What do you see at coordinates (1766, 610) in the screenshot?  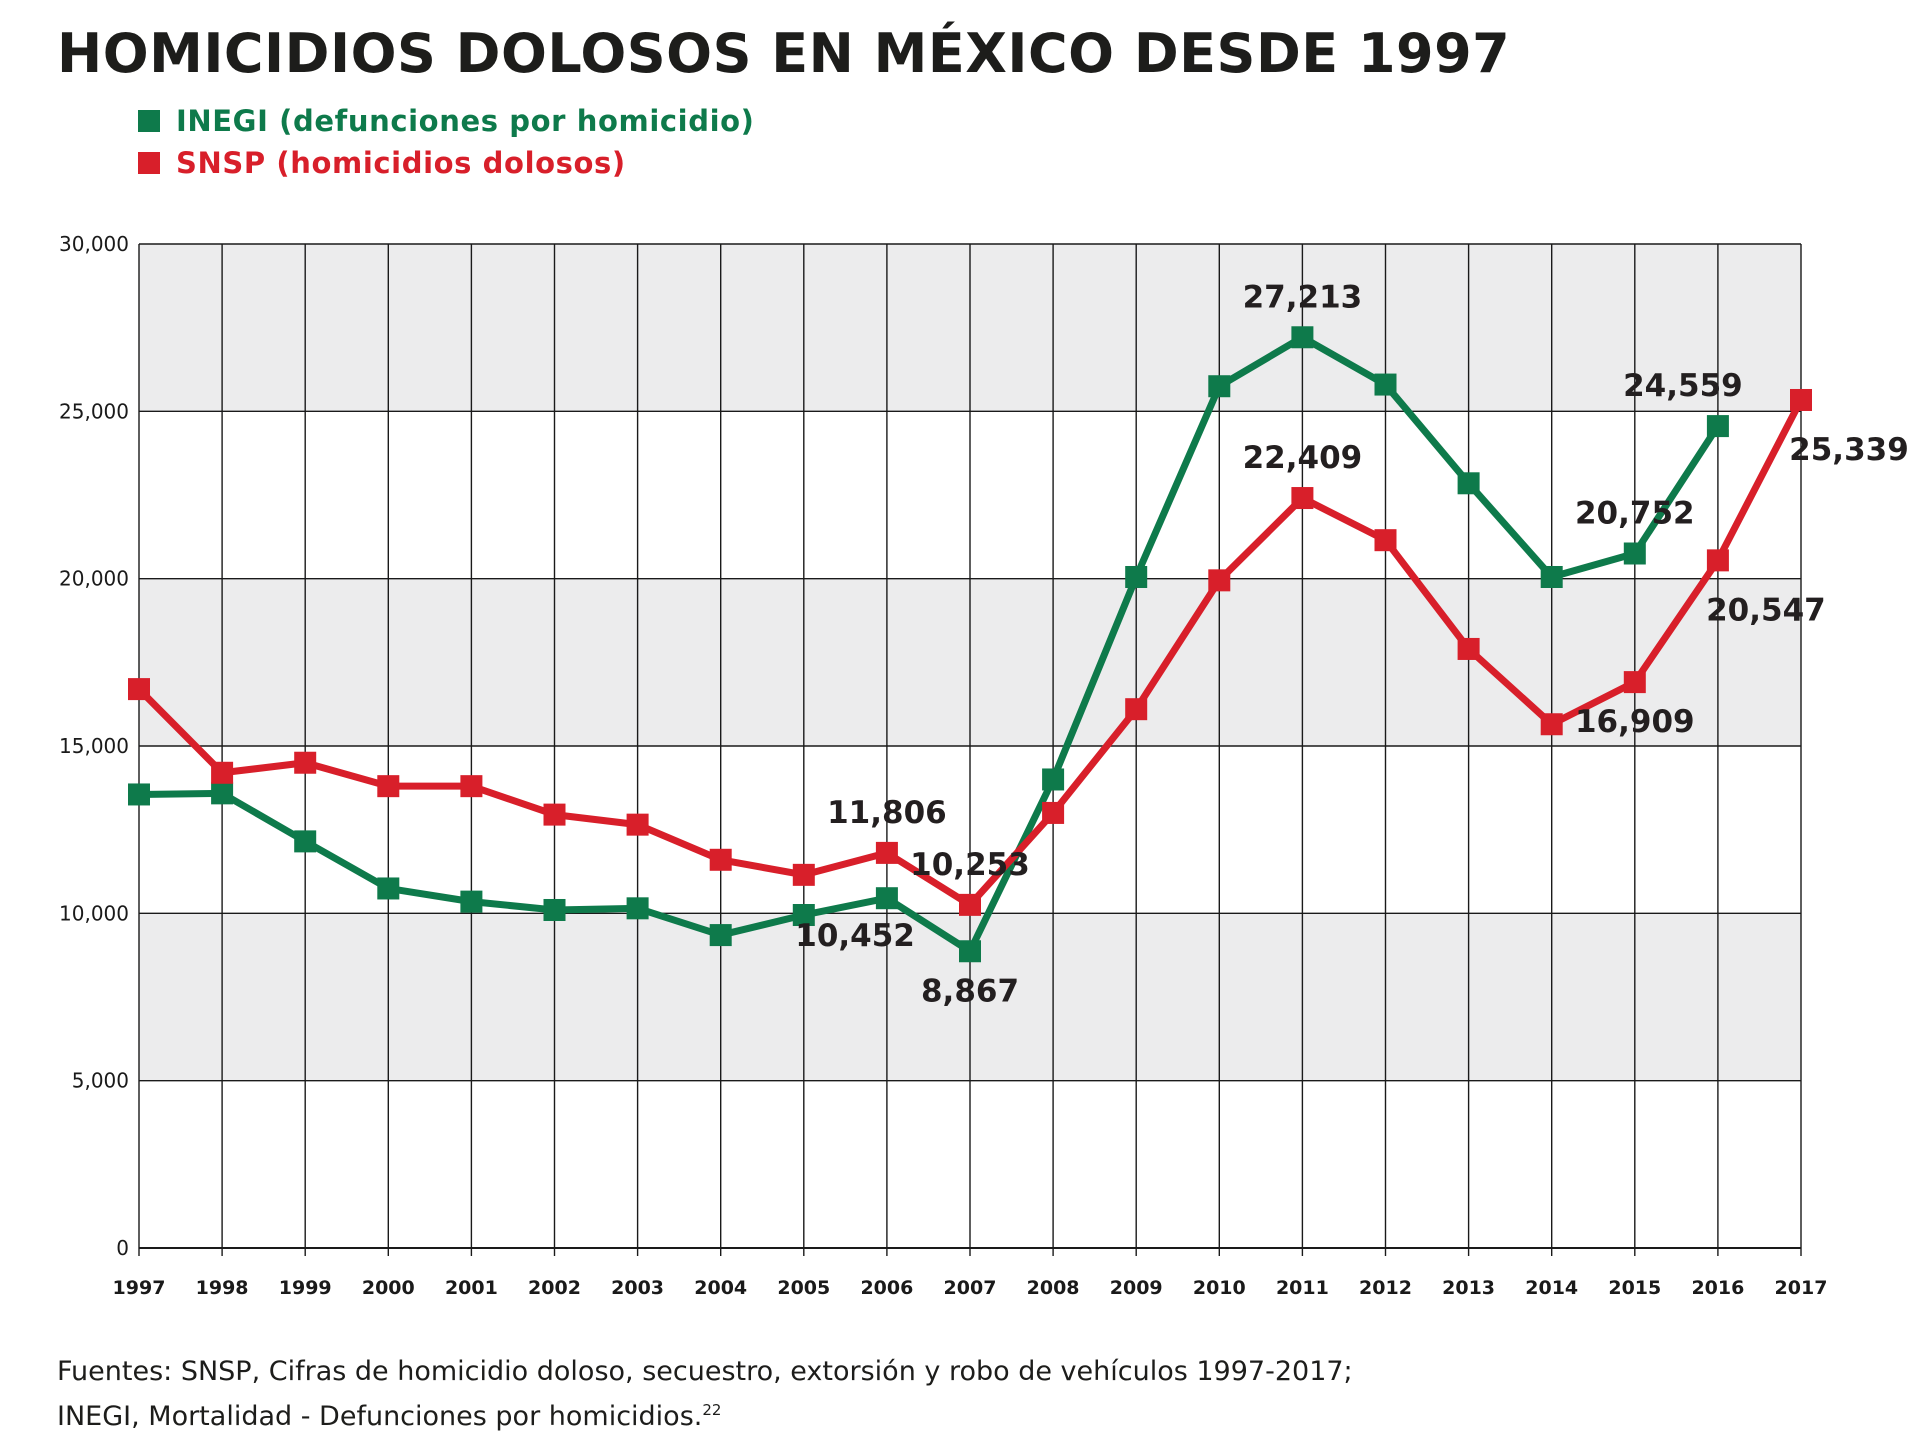 I see `data-label: 20,547` at bounding box center [1766, 610].